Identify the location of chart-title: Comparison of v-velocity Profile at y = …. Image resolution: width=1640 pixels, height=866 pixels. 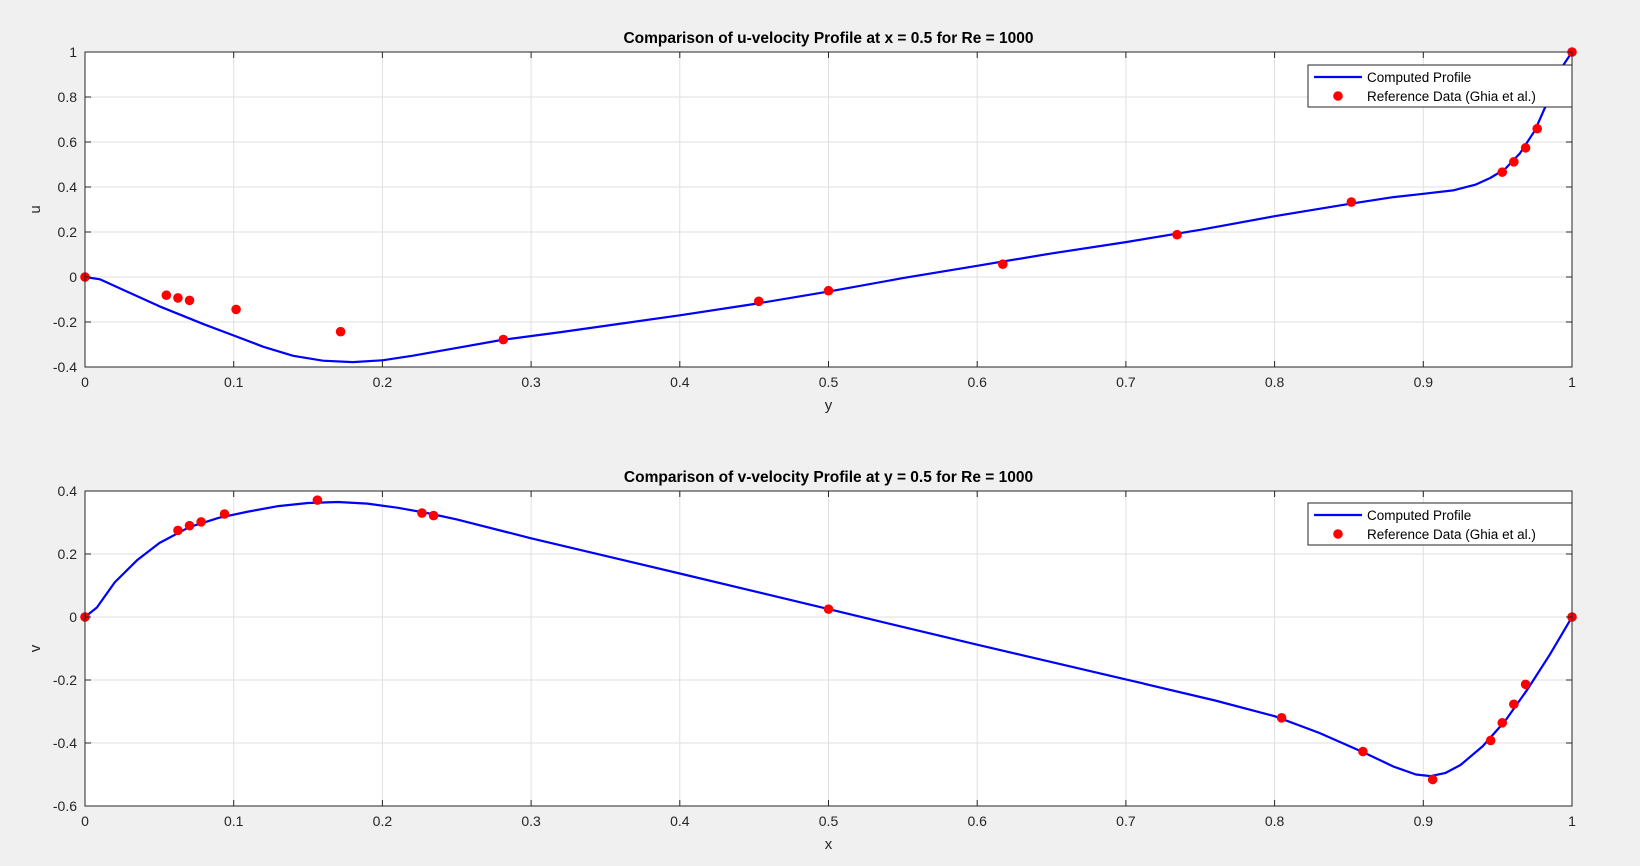
(828, 477).